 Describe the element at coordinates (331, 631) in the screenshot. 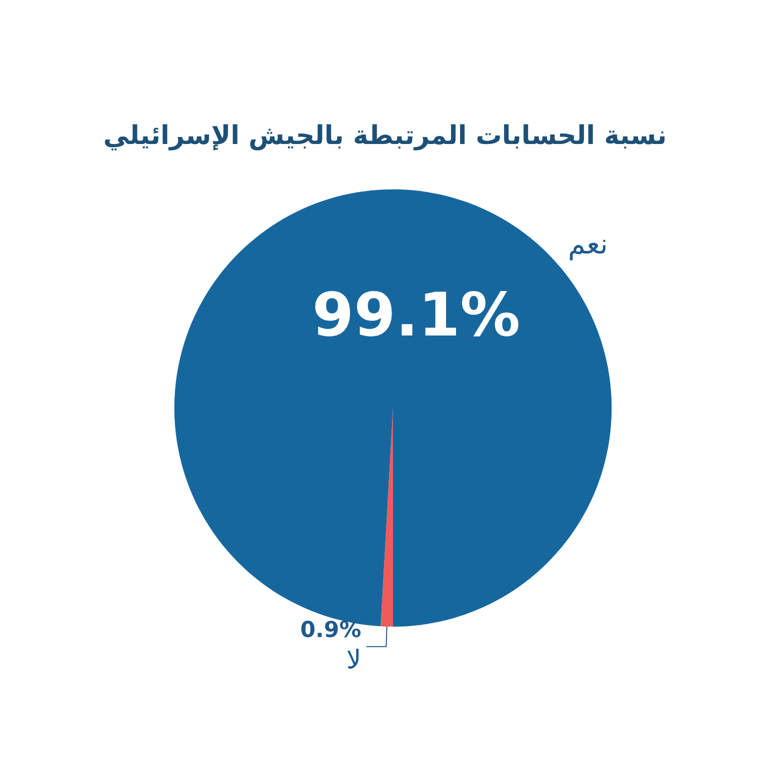

I see `data-label: 0.9%` at that location.